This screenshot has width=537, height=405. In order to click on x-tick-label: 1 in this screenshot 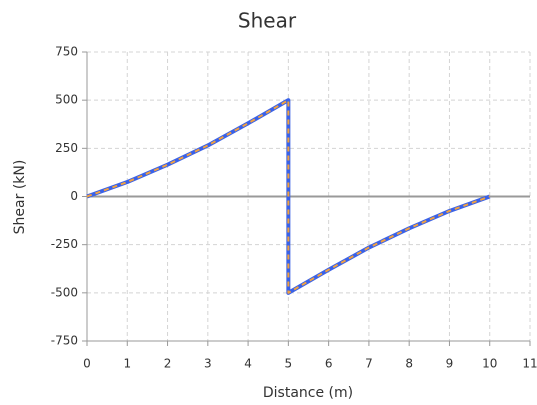, I will do `click(127, 364)`.